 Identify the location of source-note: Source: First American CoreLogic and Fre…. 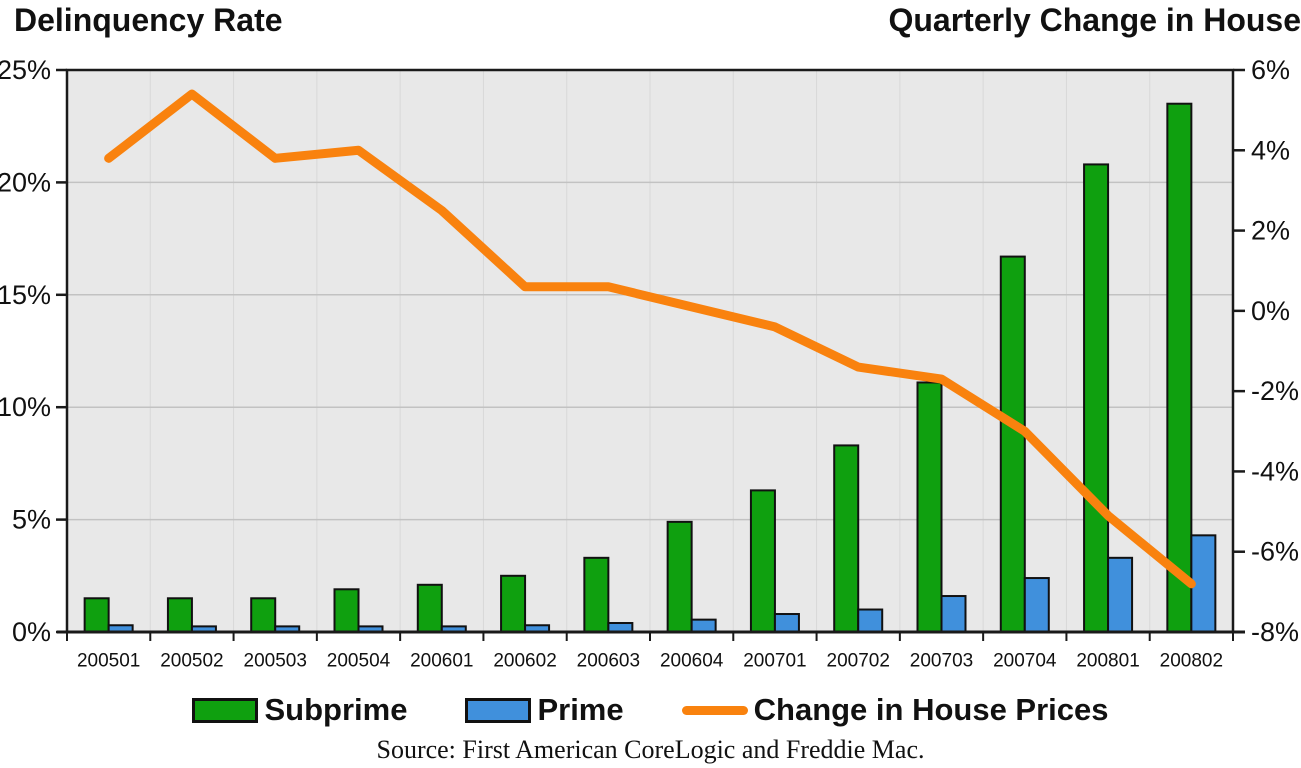
(650, 749).